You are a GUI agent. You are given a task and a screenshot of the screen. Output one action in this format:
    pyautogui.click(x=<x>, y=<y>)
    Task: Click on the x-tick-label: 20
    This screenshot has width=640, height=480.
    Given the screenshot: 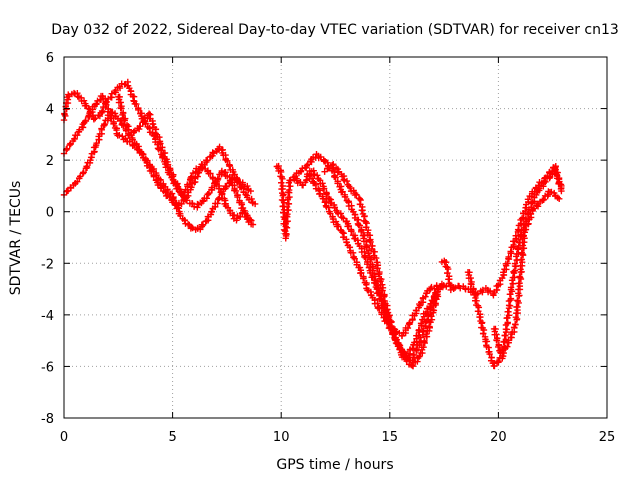 What is the action you would take?
    pyautogui.click(x=498, y=437)
    